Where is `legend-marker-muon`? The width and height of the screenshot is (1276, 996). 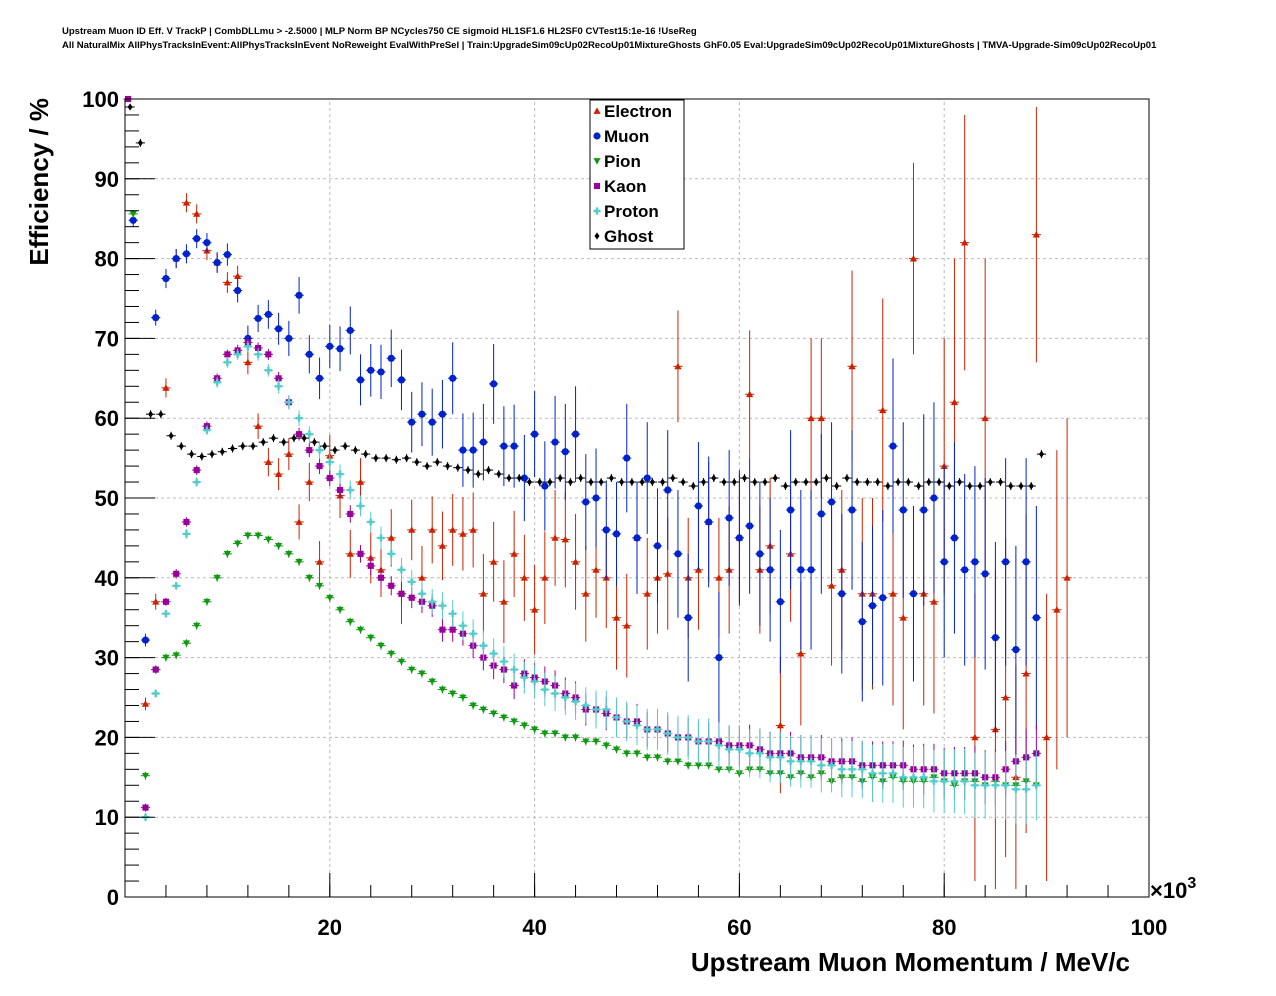 legend-marker-muon is located at coordinates (597, 136).